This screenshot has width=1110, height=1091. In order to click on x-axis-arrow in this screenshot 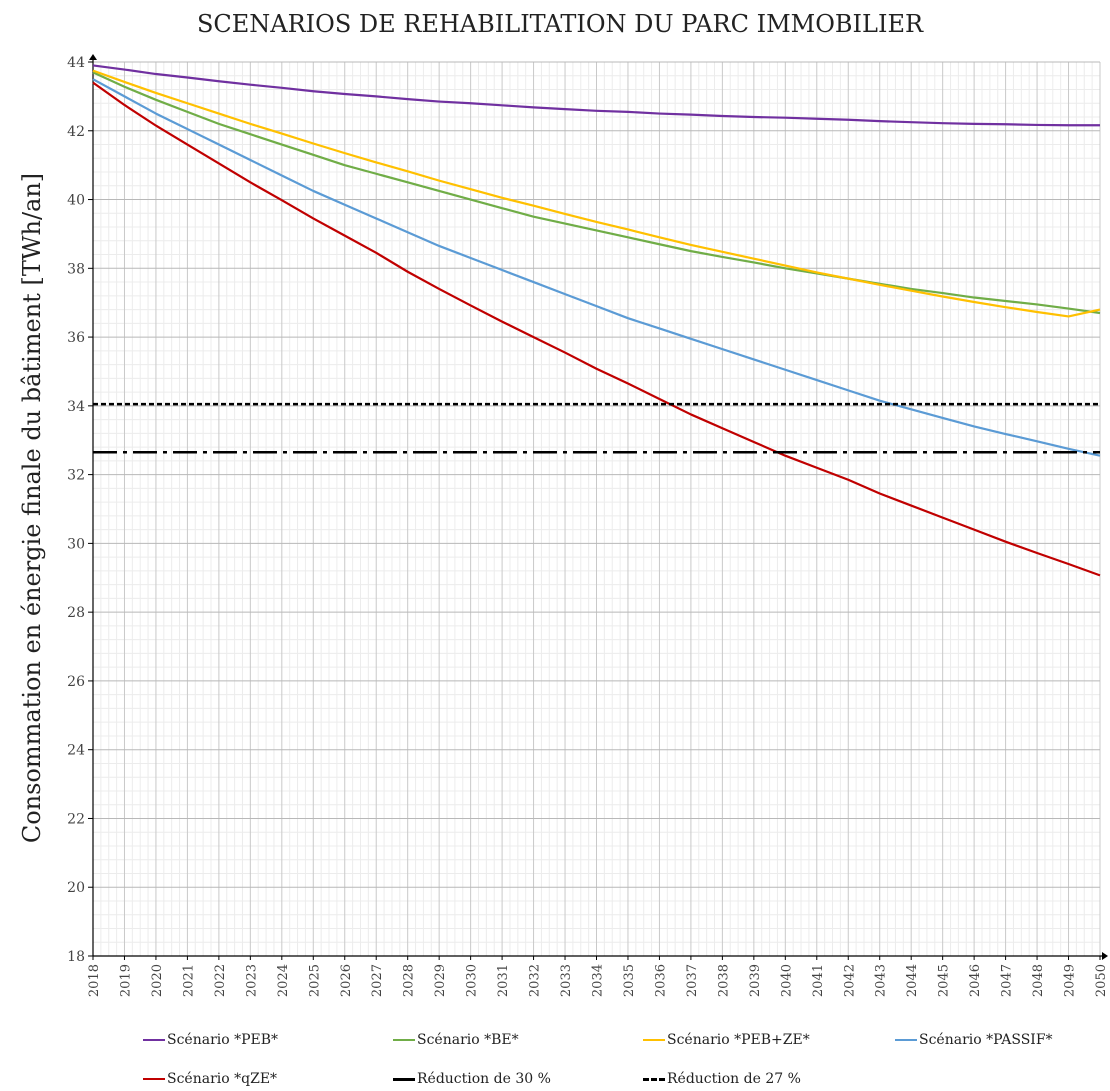, I will do `click(1105, 956)`.